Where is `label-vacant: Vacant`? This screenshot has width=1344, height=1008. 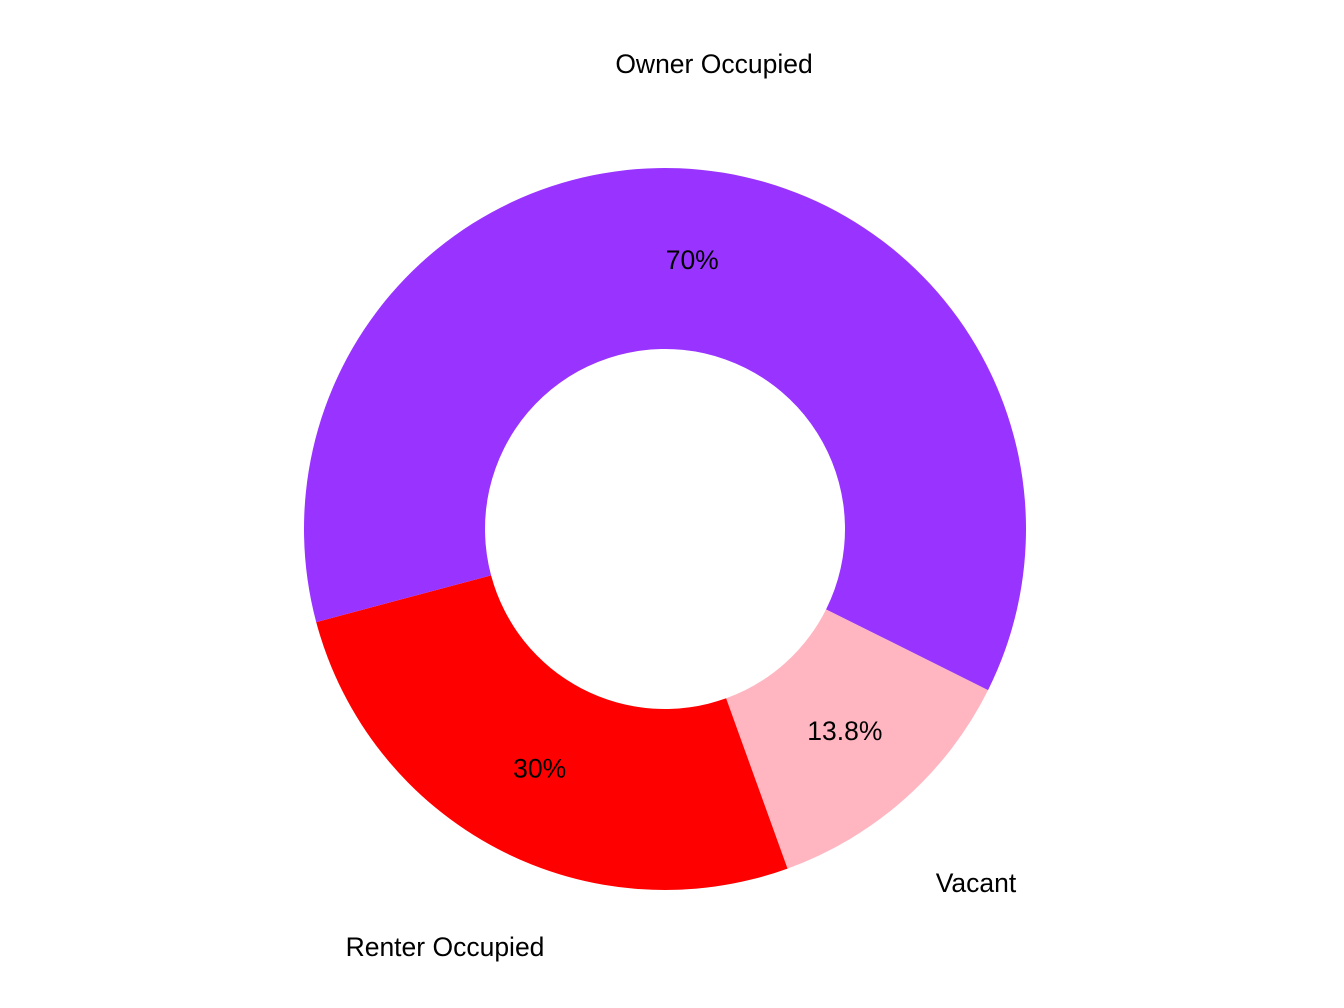
label-vacant: Vacant is located at coordinates (976, 883).